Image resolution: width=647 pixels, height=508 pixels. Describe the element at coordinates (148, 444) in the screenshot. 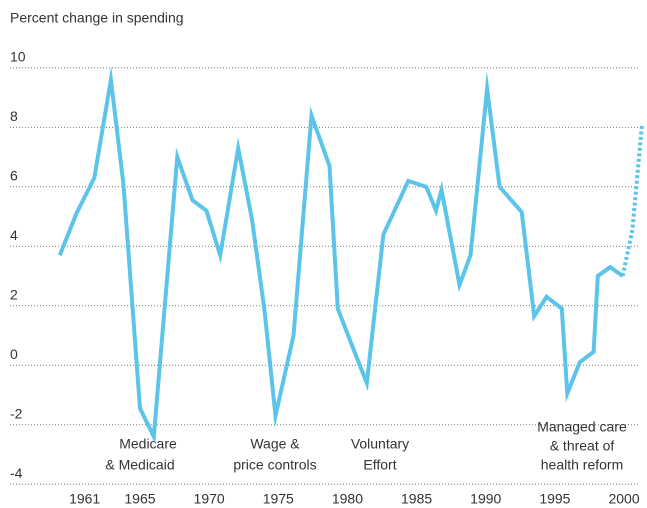

I see `annotation-line: Medicare` at that location.